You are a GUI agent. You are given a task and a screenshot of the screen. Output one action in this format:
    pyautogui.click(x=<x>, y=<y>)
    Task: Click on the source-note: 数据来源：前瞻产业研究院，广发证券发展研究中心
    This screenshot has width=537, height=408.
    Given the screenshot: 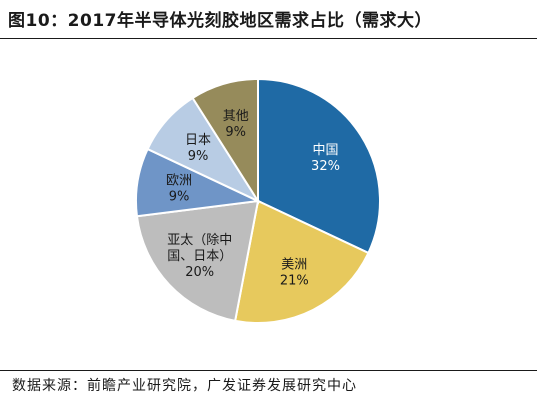 What is the action you would take?
    pyautogui.click(x=184, y=386)
    